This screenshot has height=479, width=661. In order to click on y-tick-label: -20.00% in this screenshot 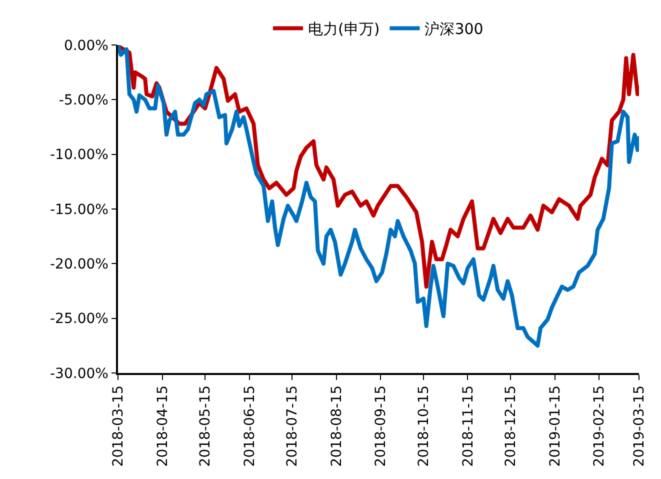, I will do `click(79, 264)`.